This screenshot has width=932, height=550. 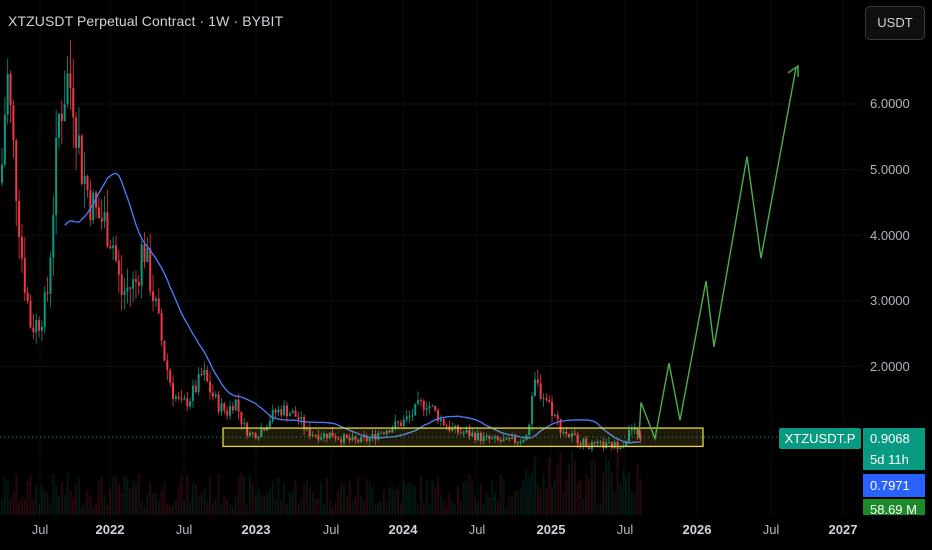 What do you see at coordinates (895, 23) in the screenshot?
I see `currency-button: USDT` at bounding box center [895, 23].